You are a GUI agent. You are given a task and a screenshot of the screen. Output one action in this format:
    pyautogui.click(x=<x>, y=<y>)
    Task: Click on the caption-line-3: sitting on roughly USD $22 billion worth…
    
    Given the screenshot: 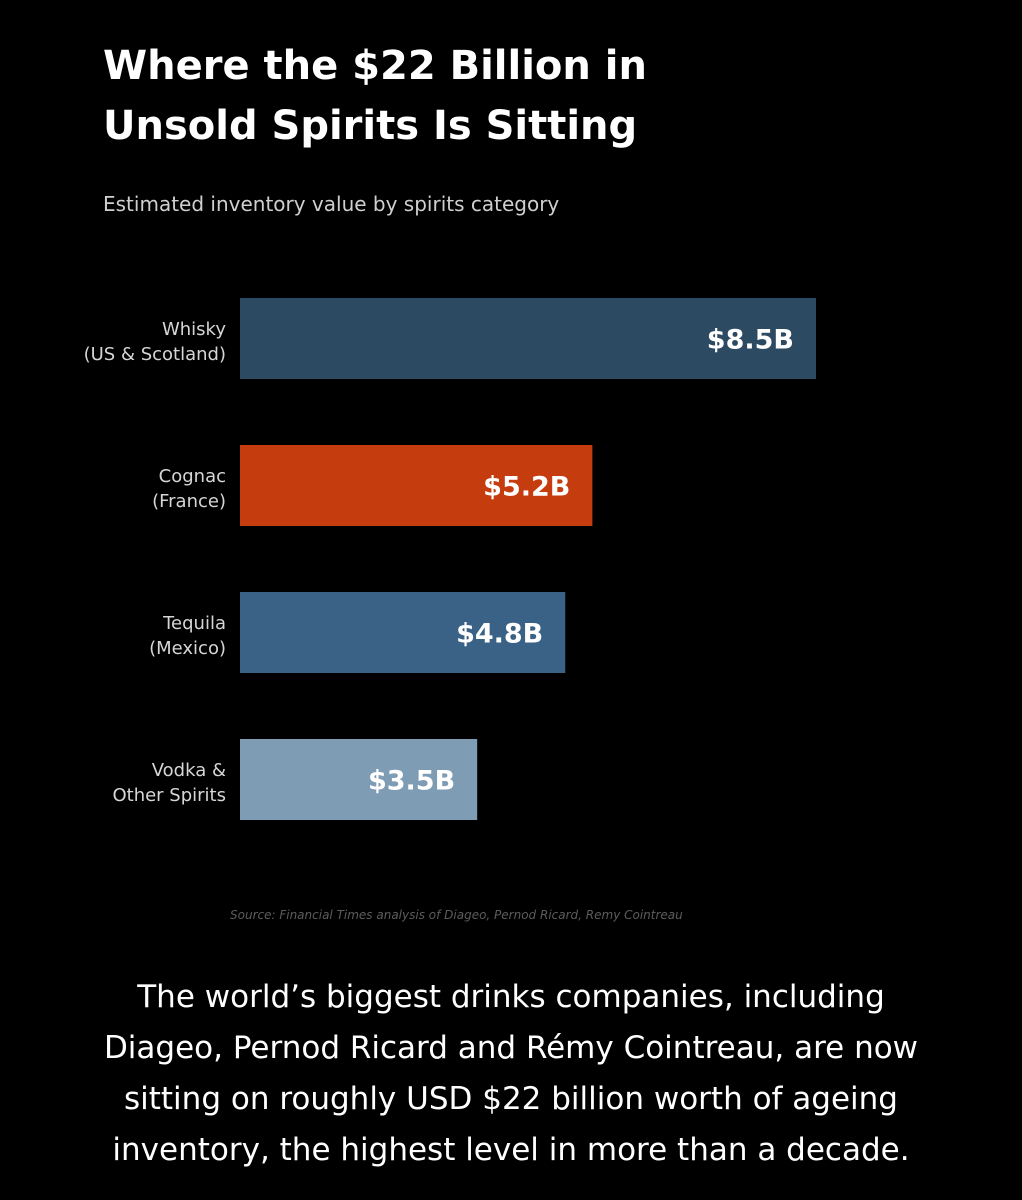 What is the action you would take?
    pyautogui.click(x=510, y=1099)
    